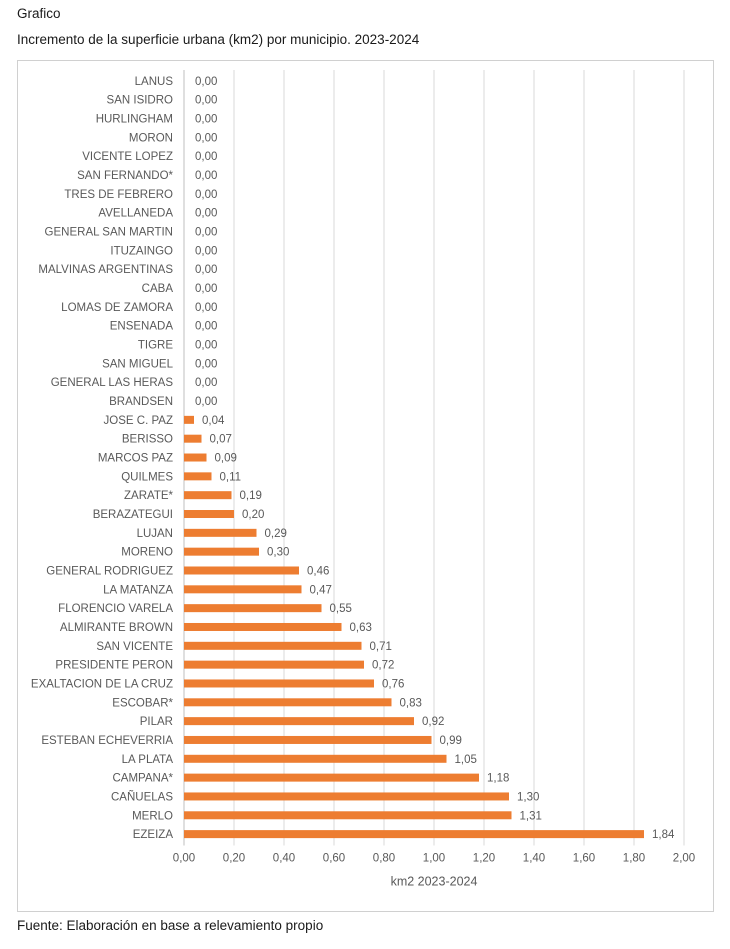 Image resolution: width=730 pixels, height=949 pixels. I want to click on data-label: 1,30, so click(528, 797).